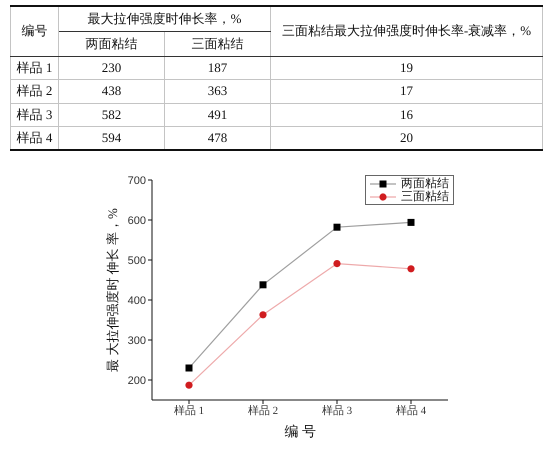 The image size is (554, 454). I want to click on data-label: 594, so click(111, 138).